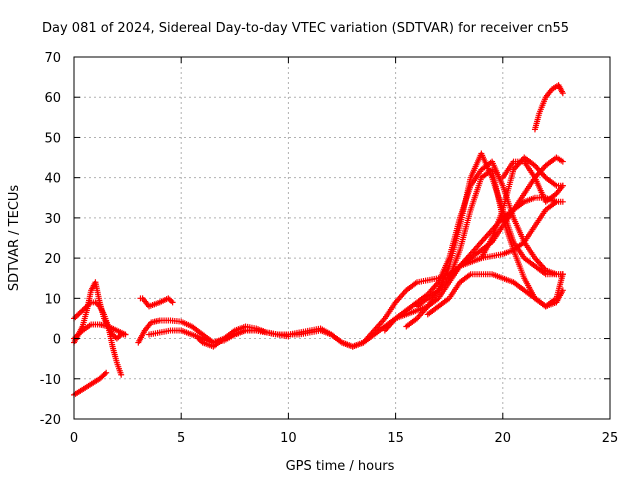  Describe the element at coordinates (52, 219) in the screenshot. I see `y-tick-label: 30` at that location.